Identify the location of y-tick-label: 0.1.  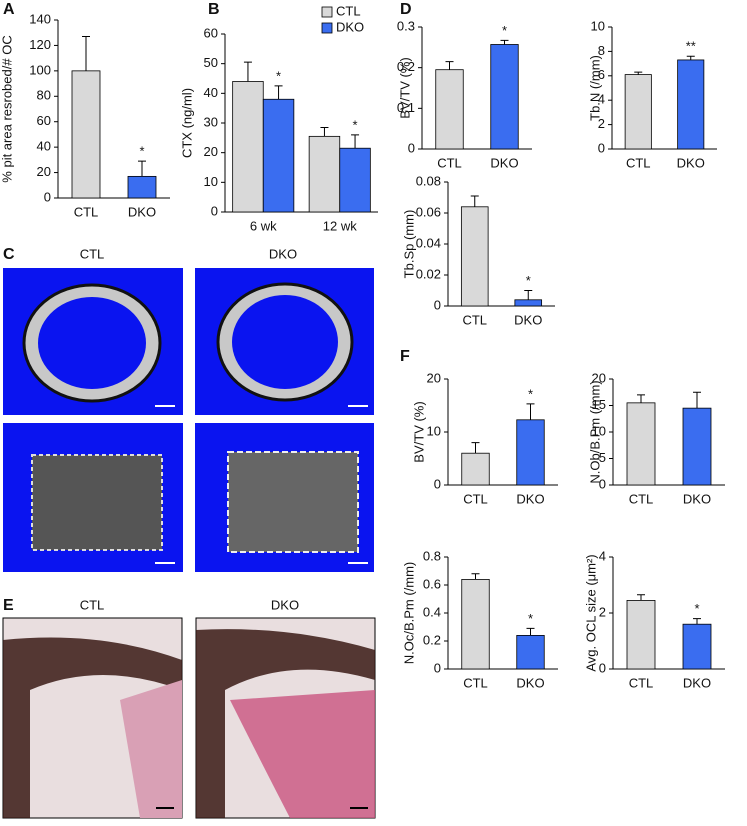
(406, 107).